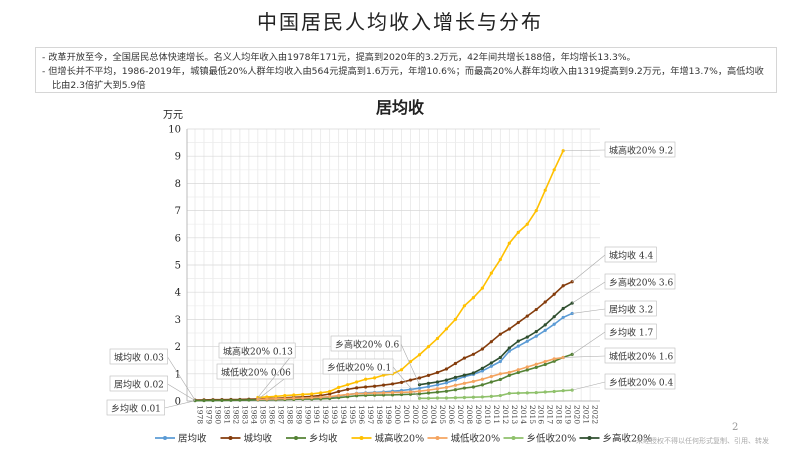 Image resolution: width=800 pixels, height=450 pixels. I want to click on x-tick-label: 2014, so click(523, 414).